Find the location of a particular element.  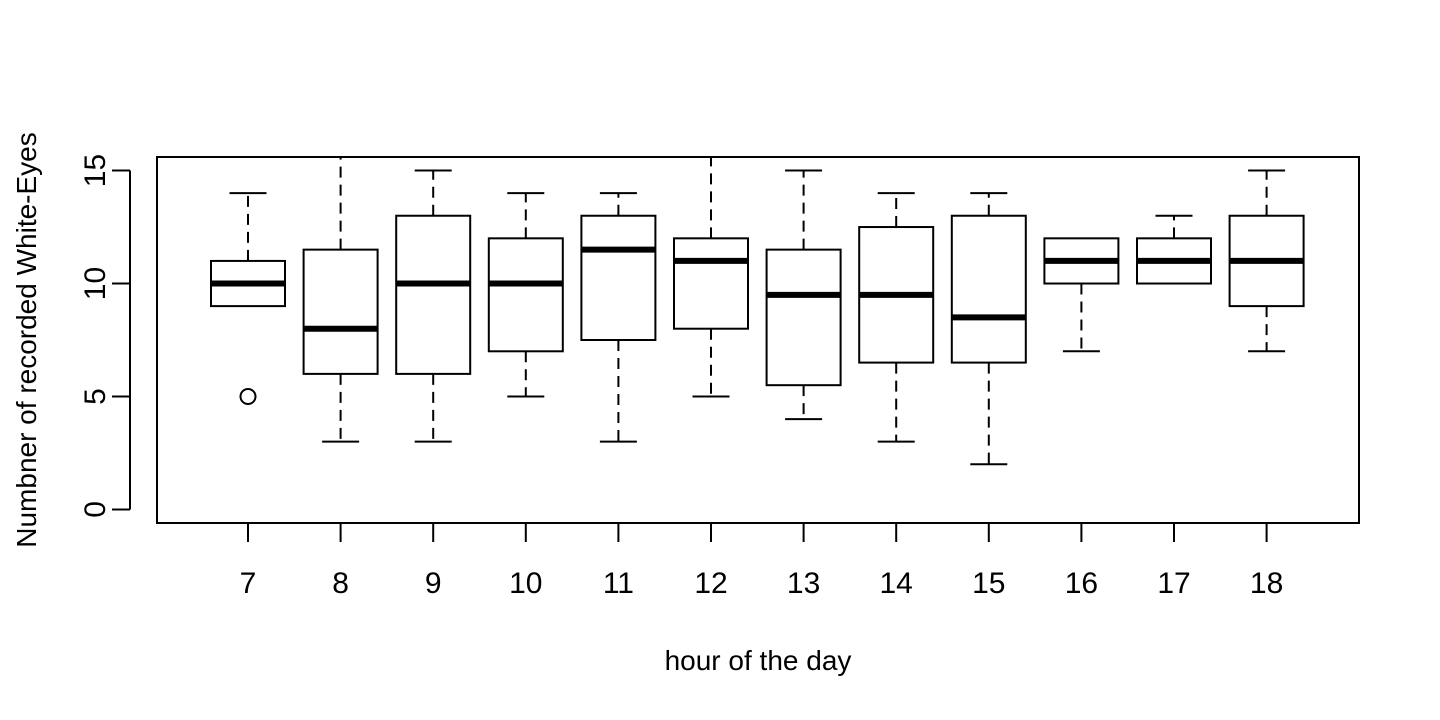

x-tick-label-17: 17 is located at coordinates (1173, 583).